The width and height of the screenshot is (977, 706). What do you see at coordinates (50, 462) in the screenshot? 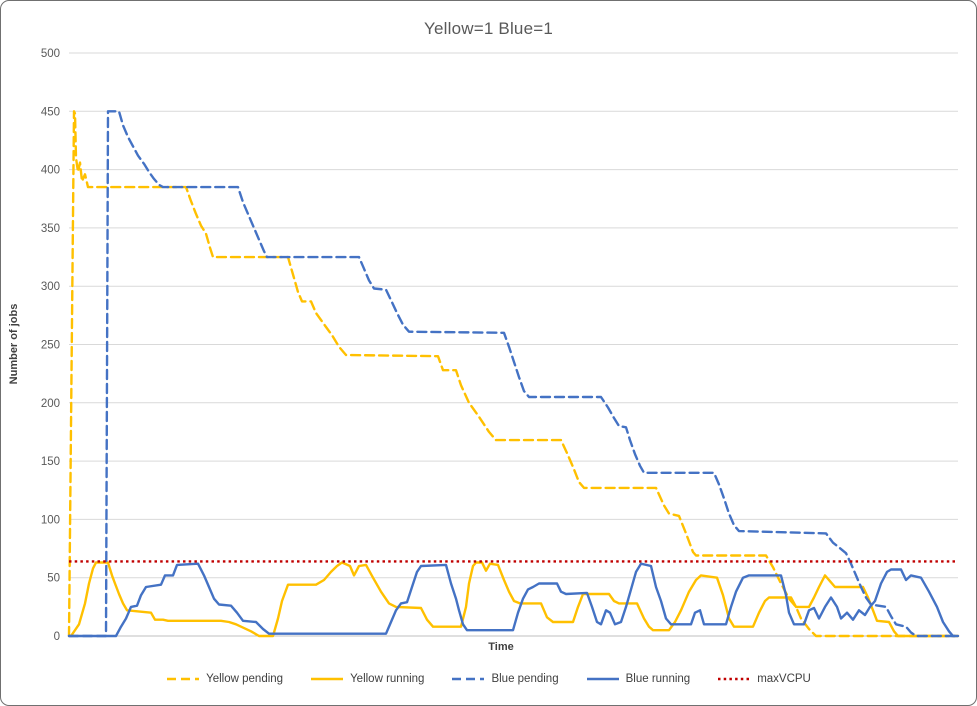
I see `svg-text: 150` at bounding box center [50, 462].